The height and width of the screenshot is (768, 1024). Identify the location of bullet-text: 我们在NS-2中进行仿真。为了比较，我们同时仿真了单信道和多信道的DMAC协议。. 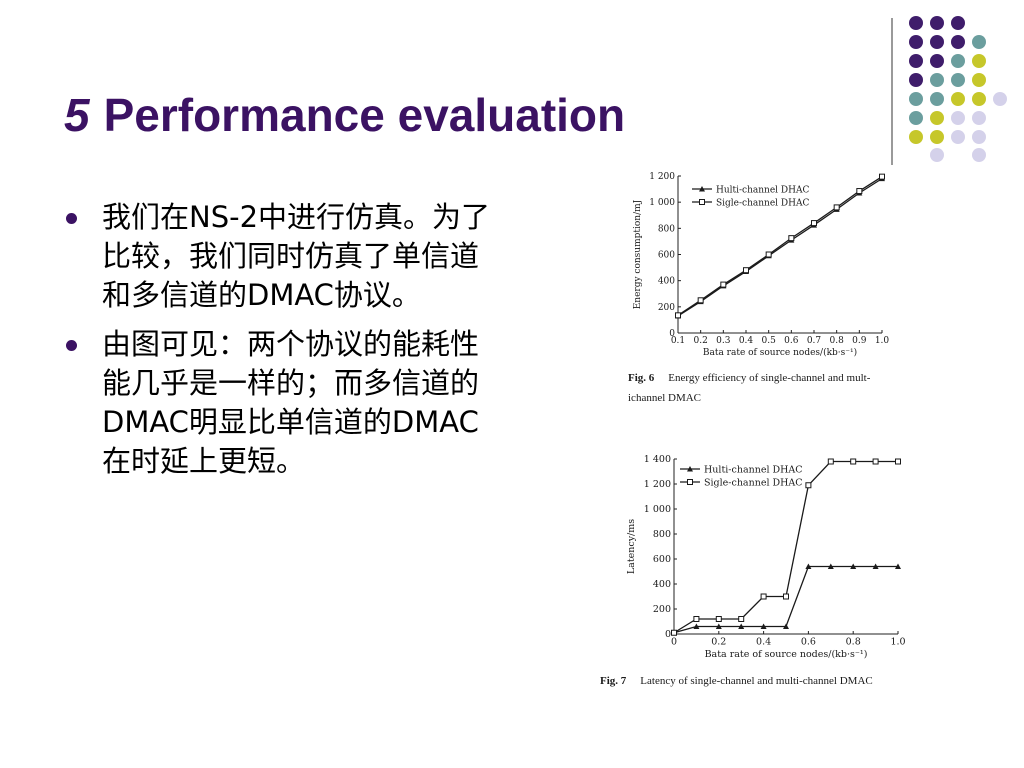
(296, 256).